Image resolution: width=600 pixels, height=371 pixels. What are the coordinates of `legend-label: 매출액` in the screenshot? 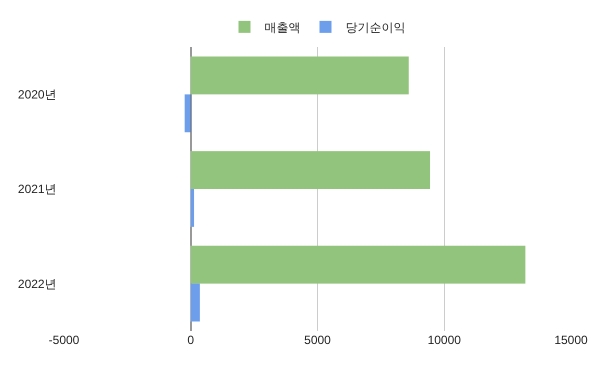 It's located at (282, 27).